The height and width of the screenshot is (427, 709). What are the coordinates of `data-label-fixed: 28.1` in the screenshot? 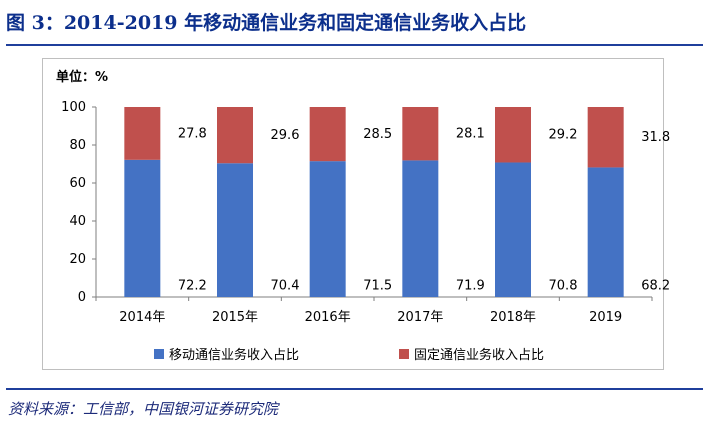 It's located at (470, 134).